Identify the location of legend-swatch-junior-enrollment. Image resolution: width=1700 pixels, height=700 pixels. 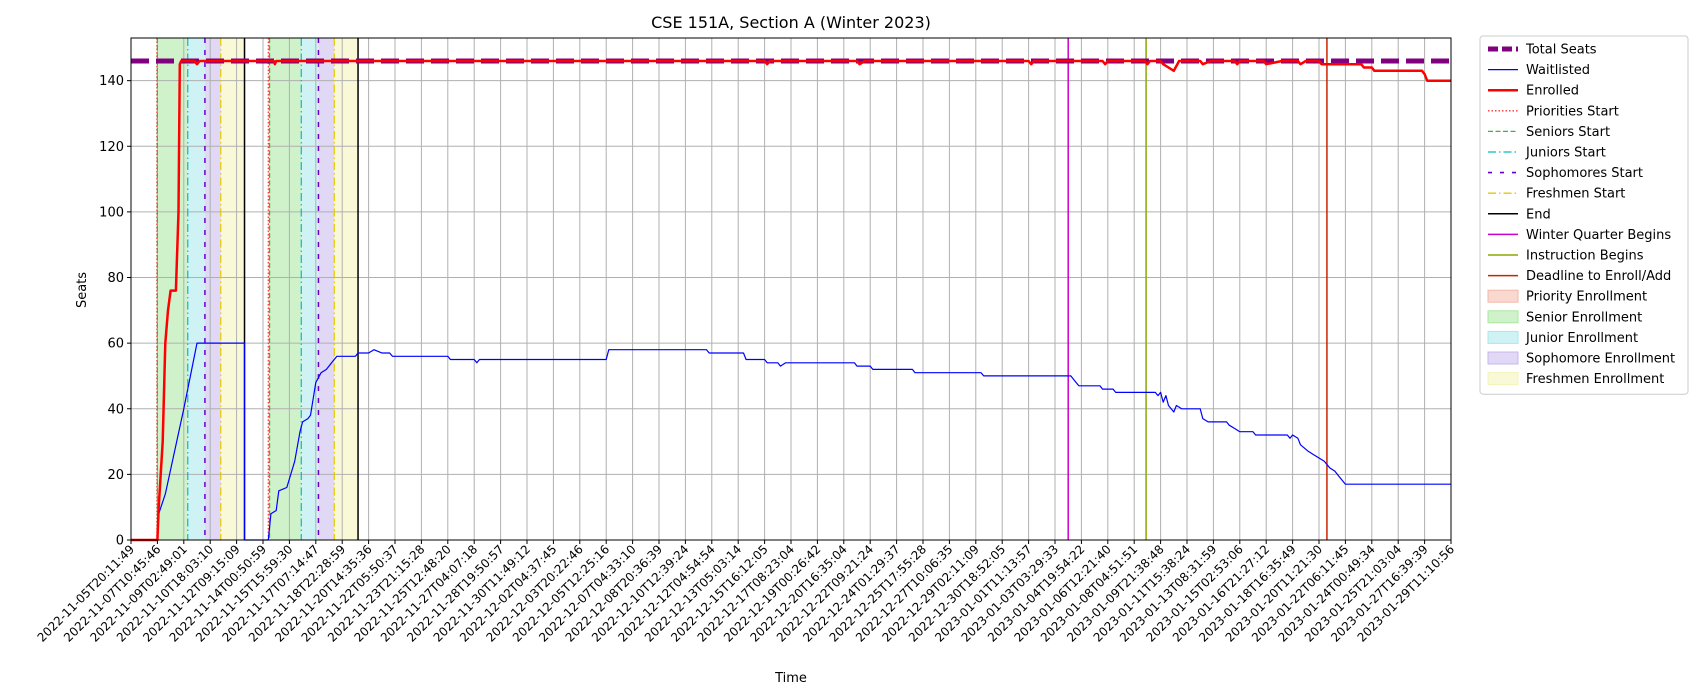
(1503, 337).